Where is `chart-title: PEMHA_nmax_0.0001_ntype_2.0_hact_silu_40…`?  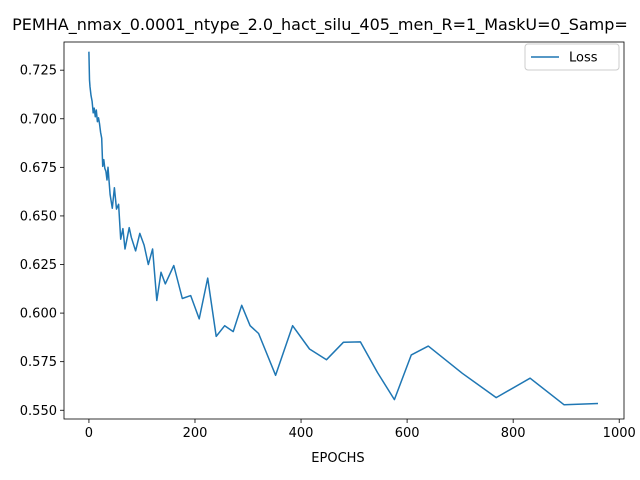 chart-title: PEMHA_nmax_0.0001_ntype_2.0_hact_silu_40… is located at coordinates (320, 25).